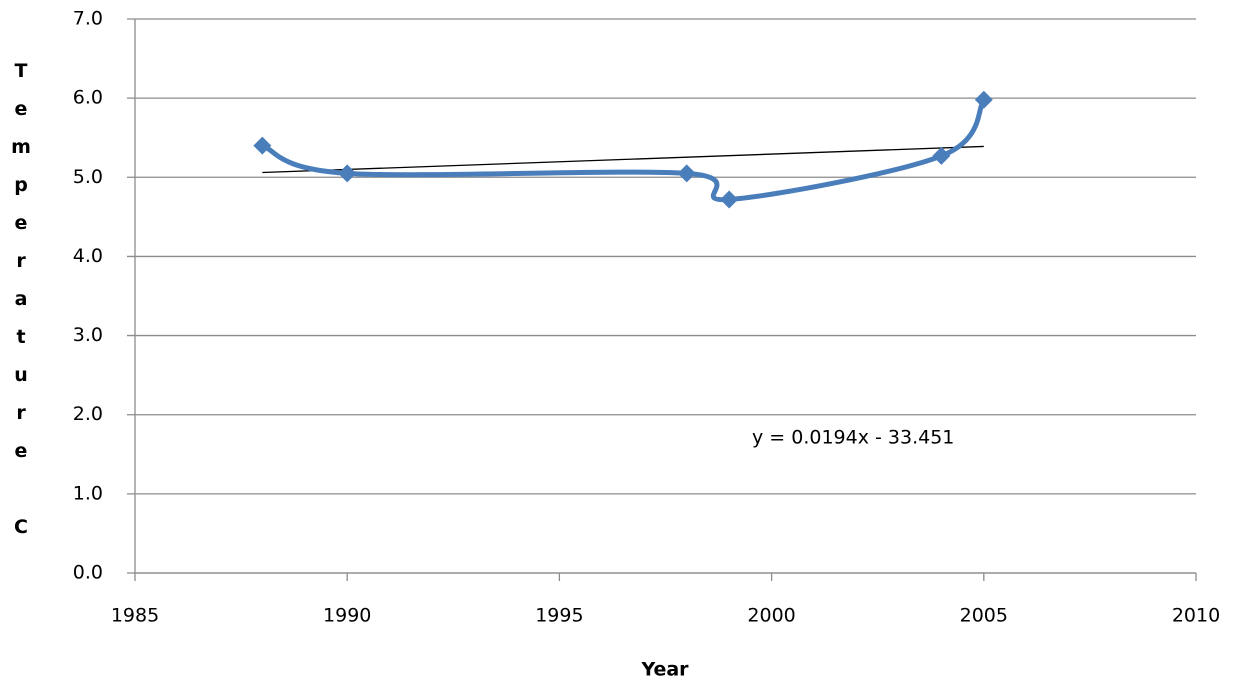  Describe the element at coordinates (88, 493) in the screenshot. I see `y-tick-label: 1.0` at that location.